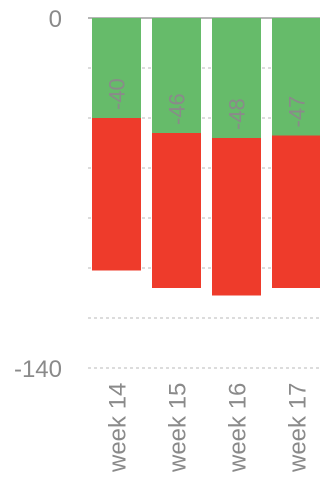  What do you see at coordinates (298, 428) in the screenshot?
I see `x-tick-label: week 17` at bounding box center [298, 428].